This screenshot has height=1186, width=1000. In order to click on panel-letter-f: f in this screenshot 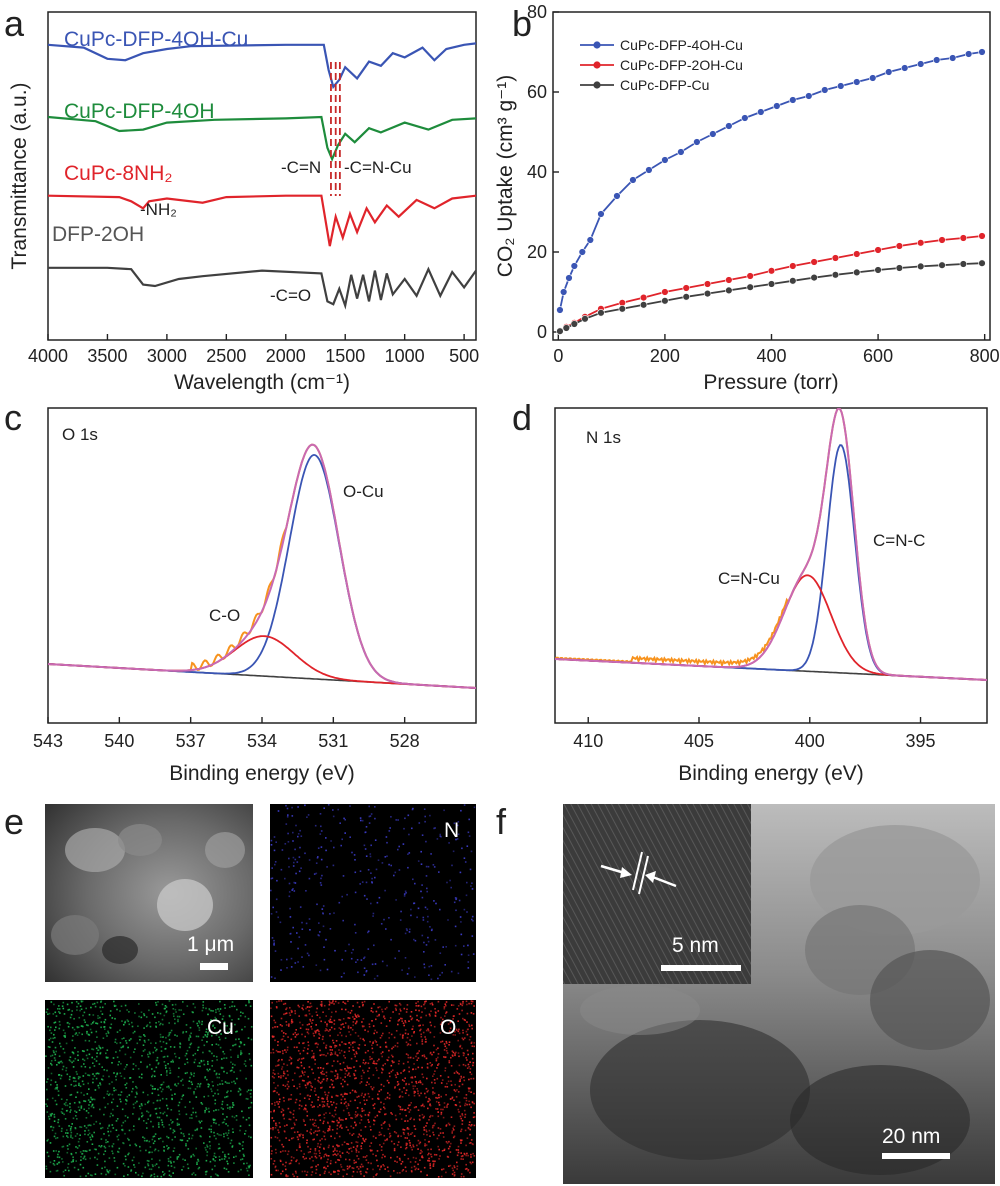, I will do `click(501, 821)`.